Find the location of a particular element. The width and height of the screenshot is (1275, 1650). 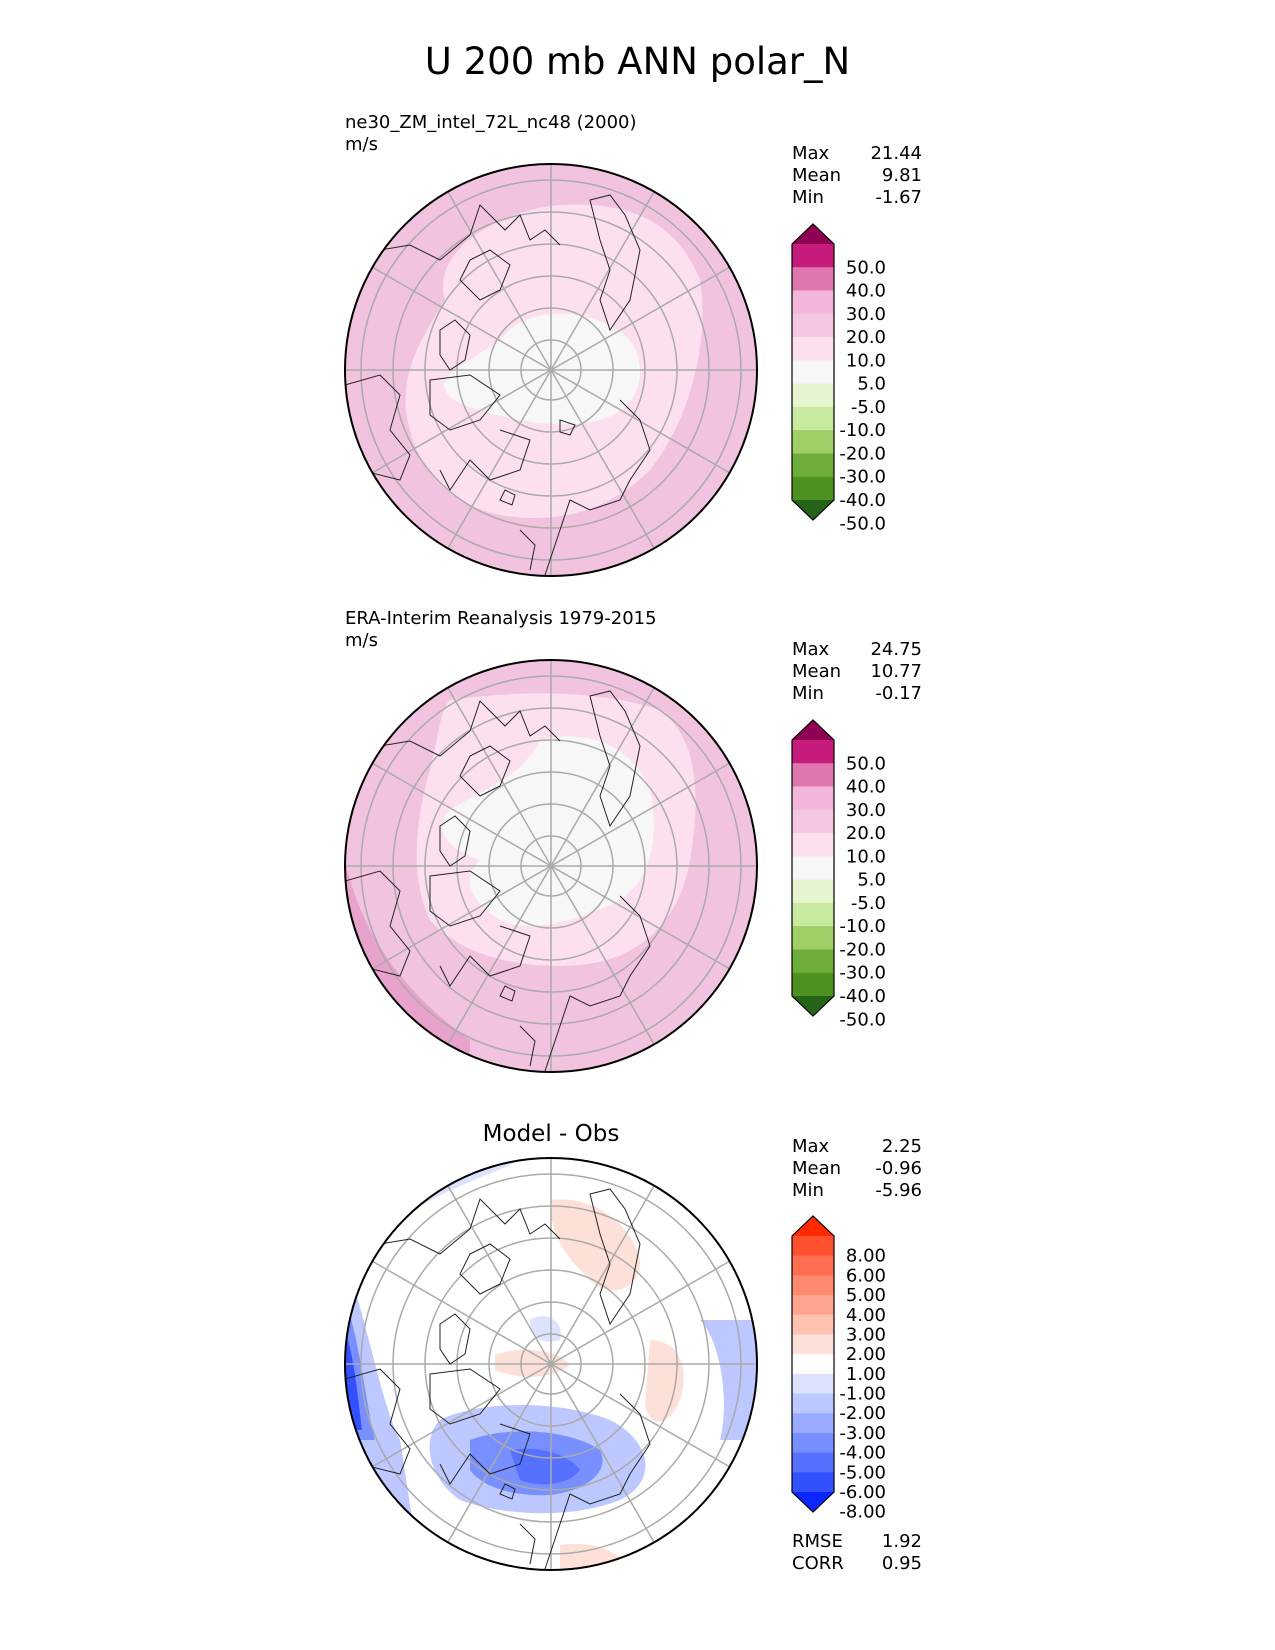

colorbar-tick-label: -6.00 is located at coordinates (862, 1492).